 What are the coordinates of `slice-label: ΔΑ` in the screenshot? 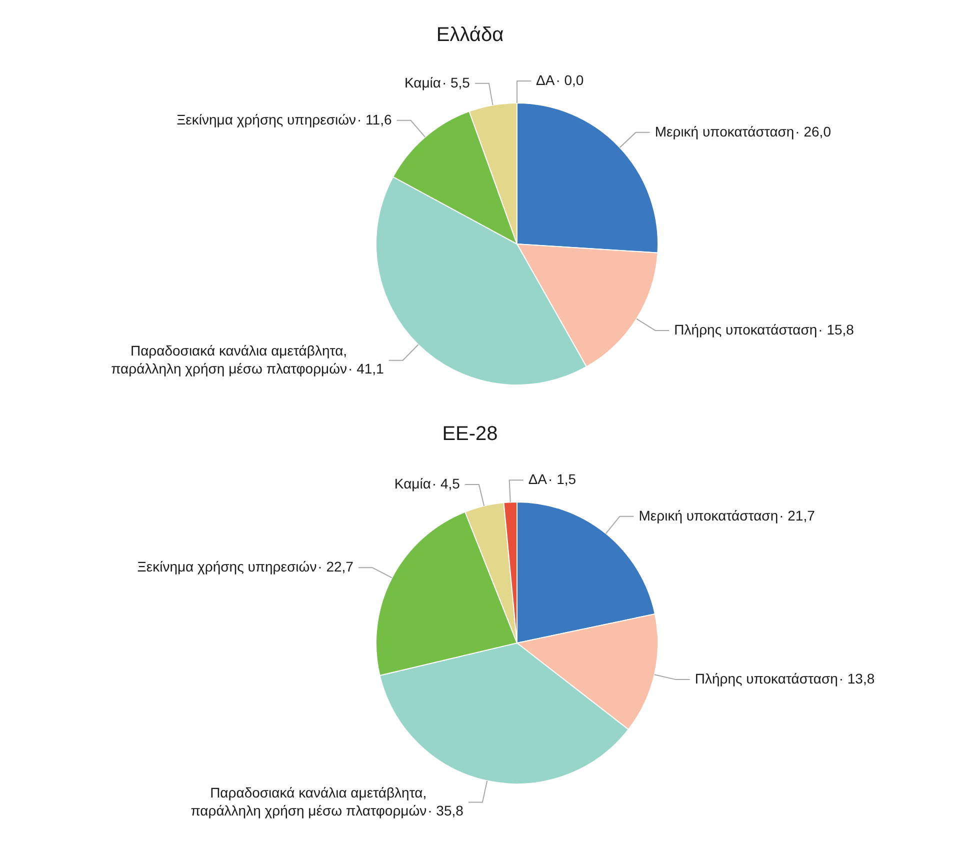 It's located at (538, 479).